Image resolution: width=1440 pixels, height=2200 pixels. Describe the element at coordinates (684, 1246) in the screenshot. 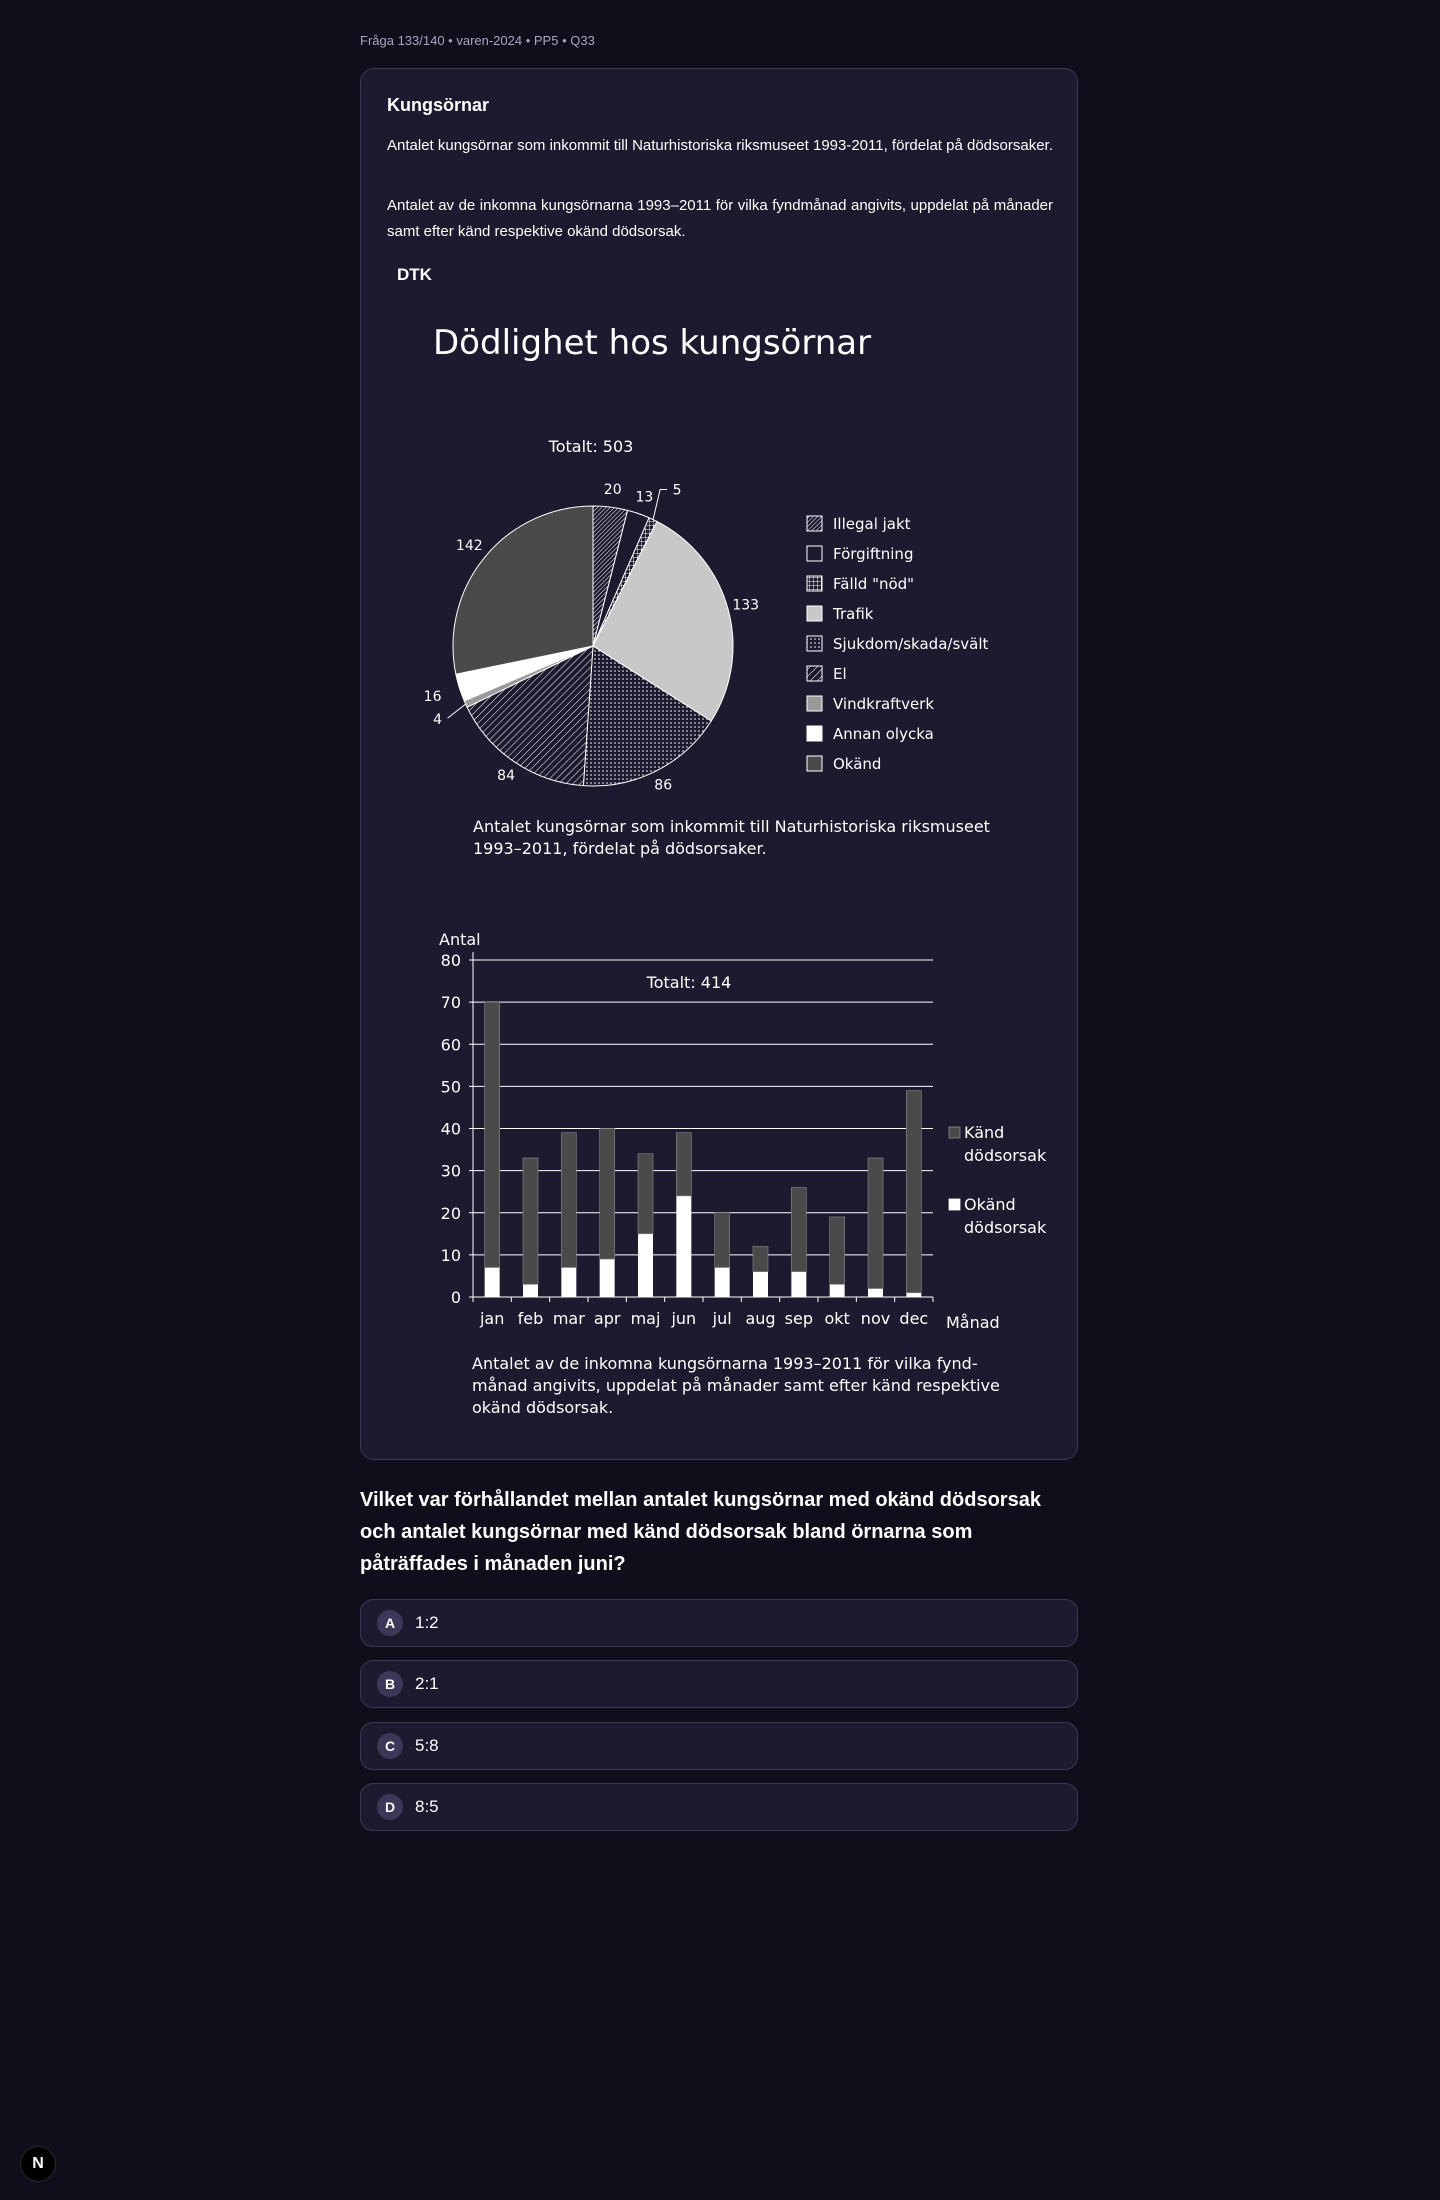

I see `bar-okand-jun` at that location.